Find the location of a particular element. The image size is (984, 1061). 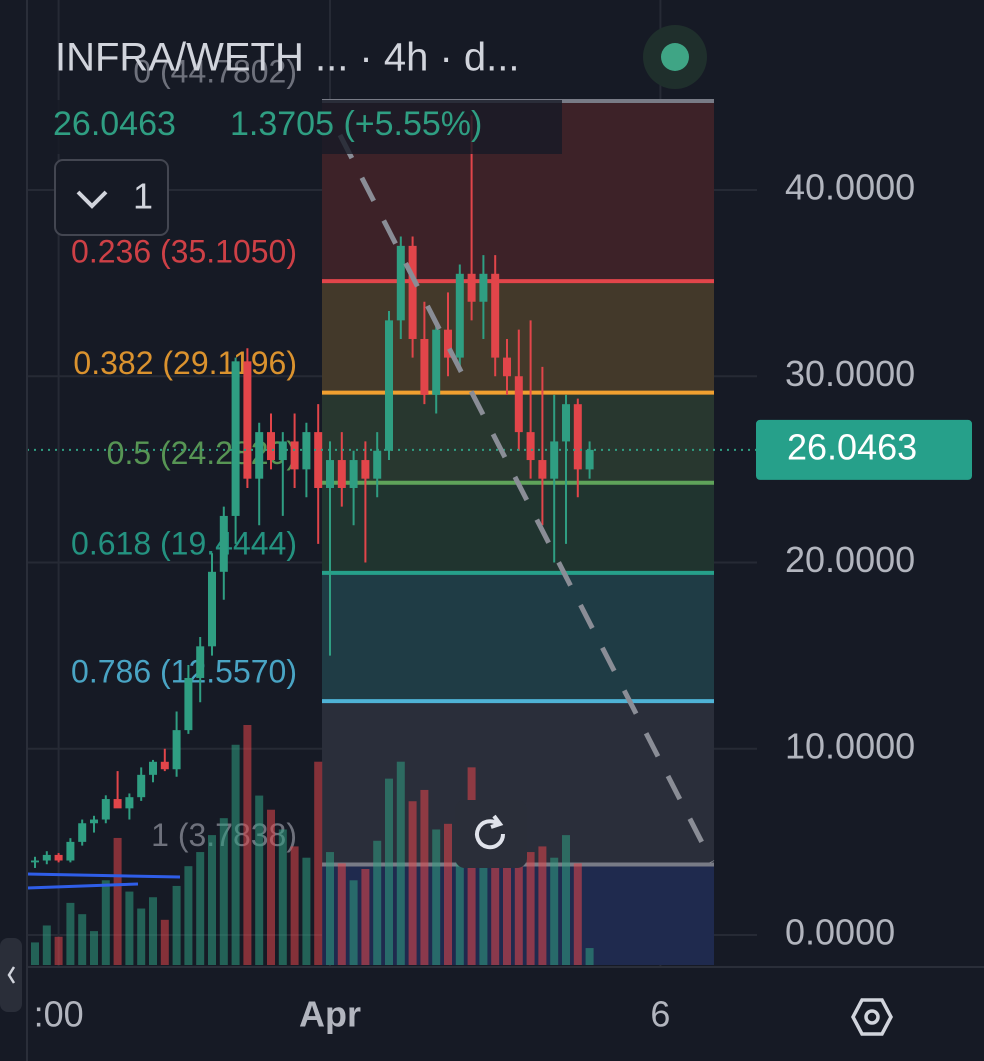

indicator-count: 1 is located at coordinates (143, 196).